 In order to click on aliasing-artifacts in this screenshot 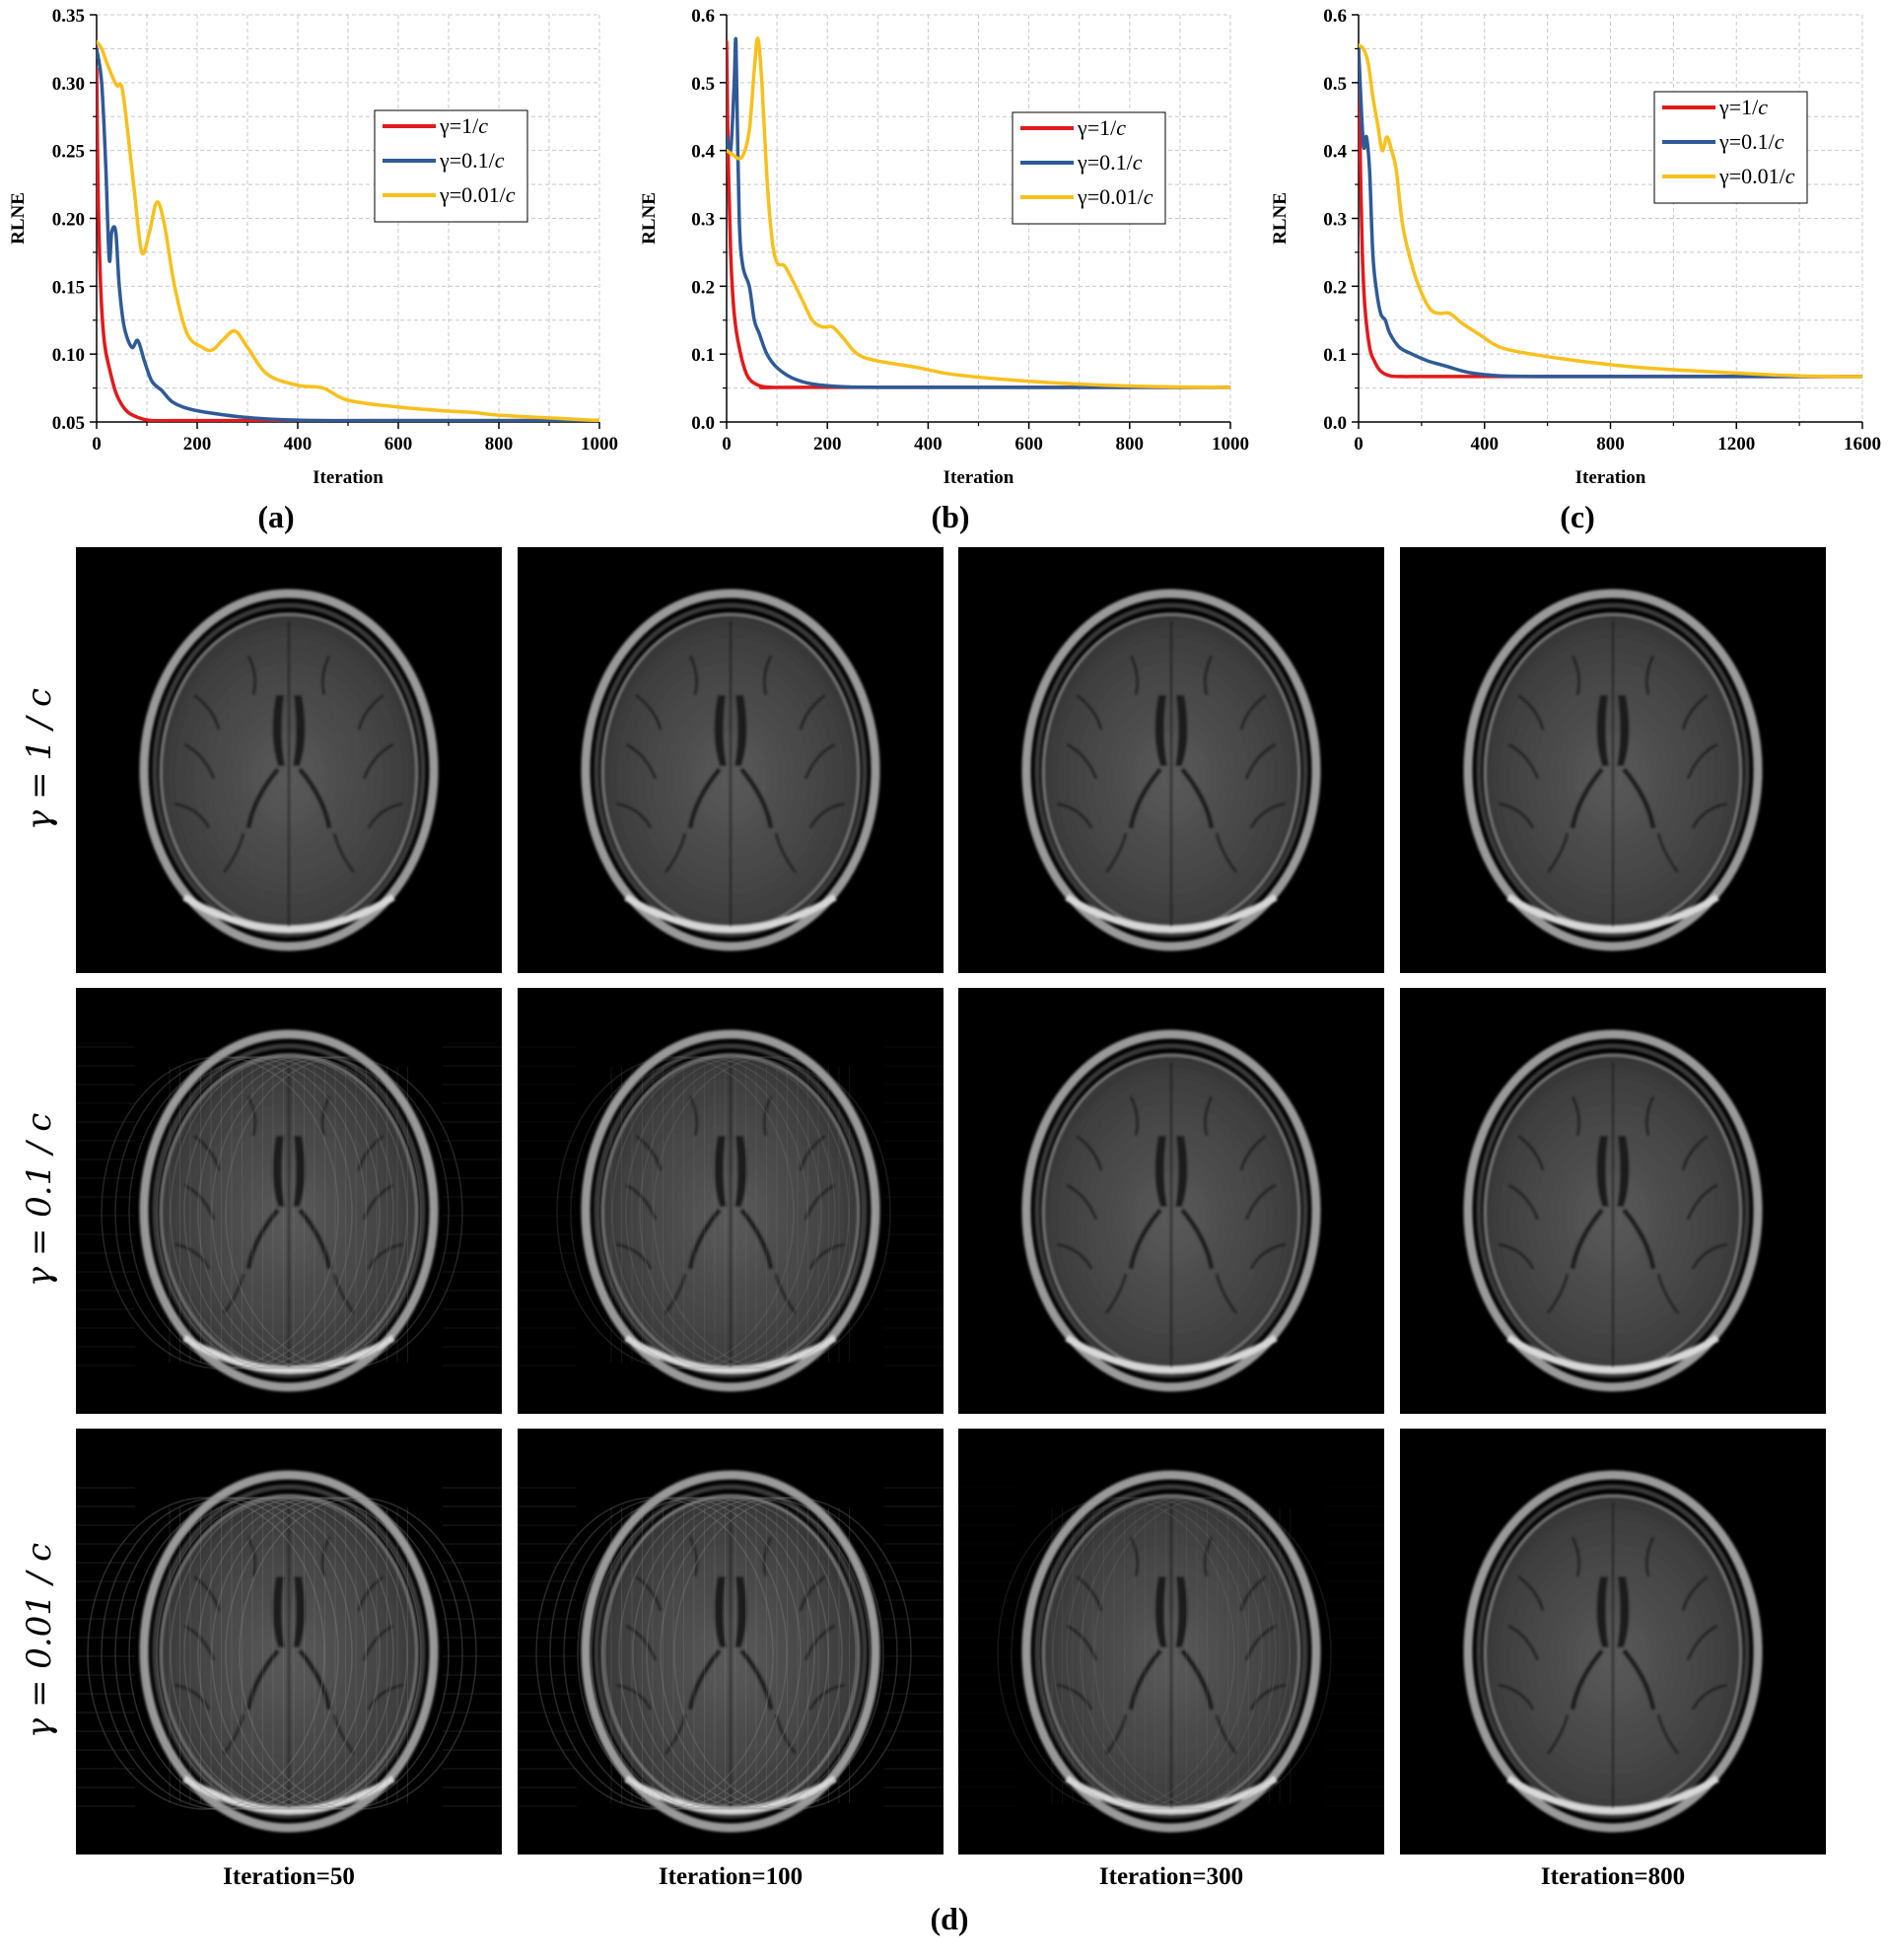, I will do `click(289, 1648)`.